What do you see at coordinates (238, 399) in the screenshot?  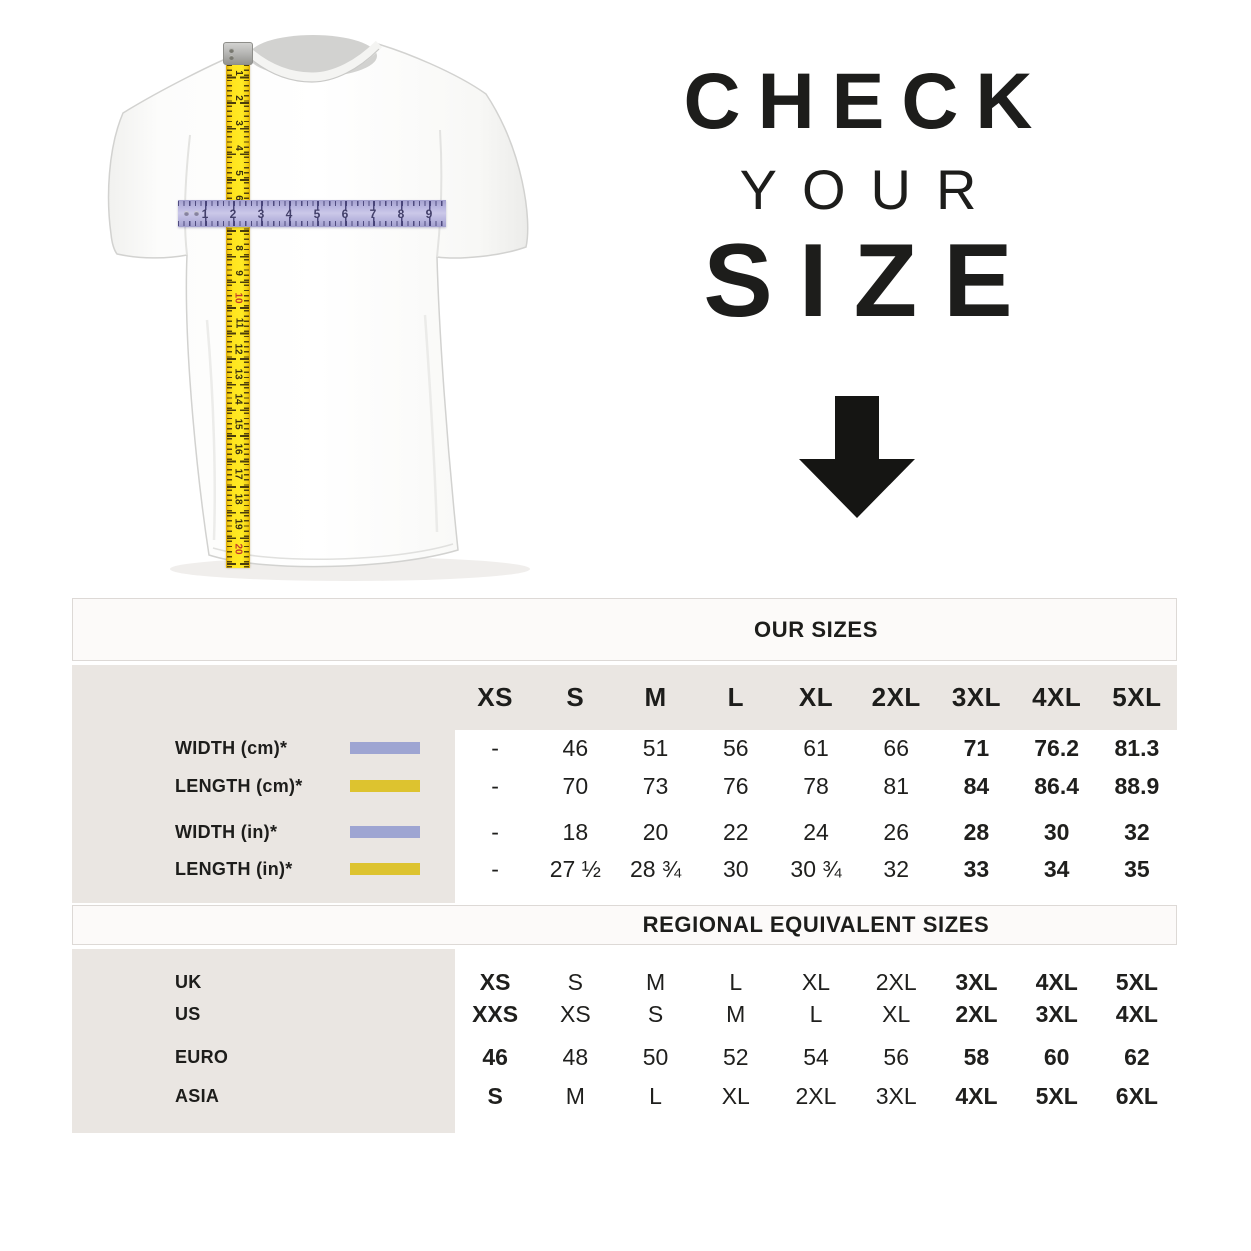 I see `tape-number: 14` at bounding box center [238, 399].